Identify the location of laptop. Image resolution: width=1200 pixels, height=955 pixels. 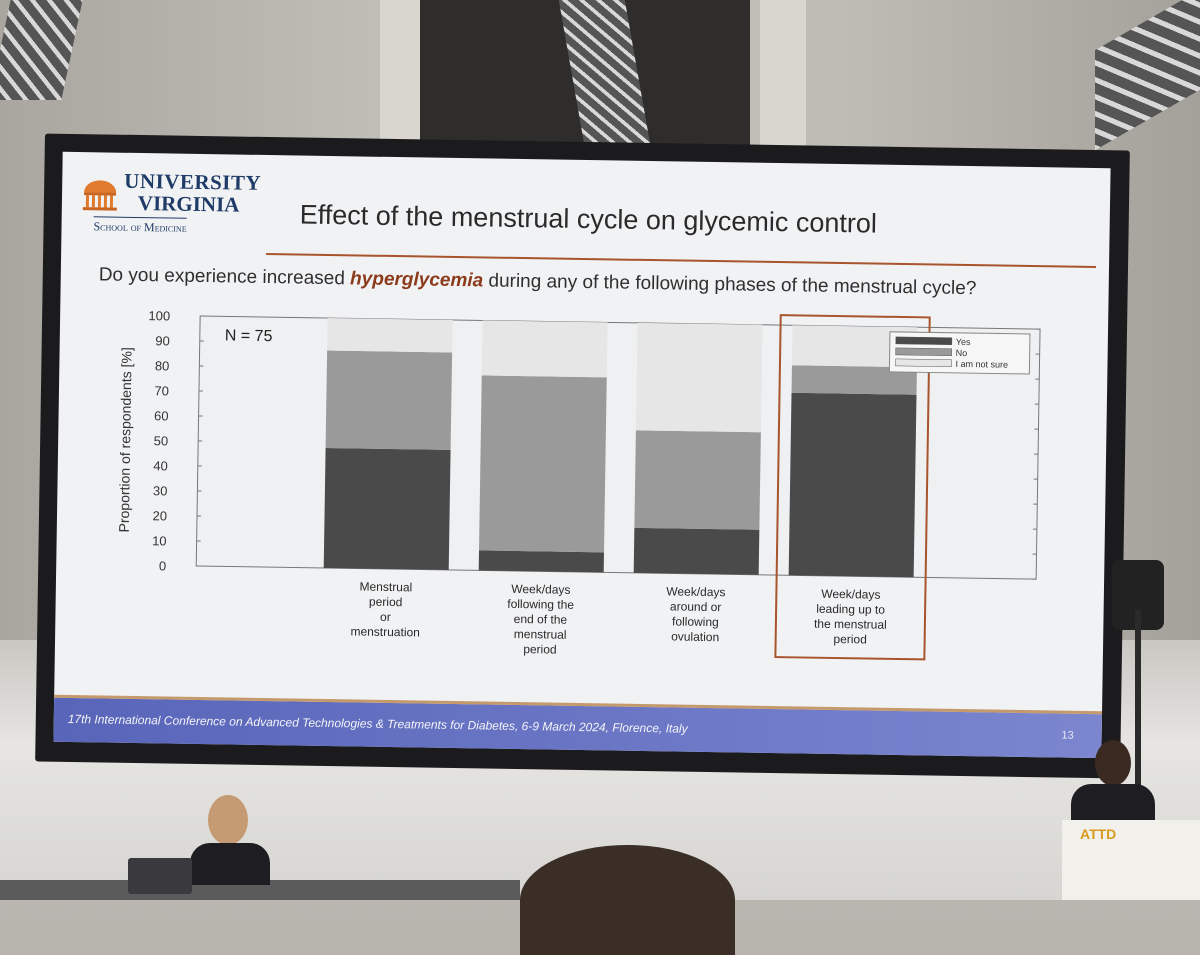
(160, 876).